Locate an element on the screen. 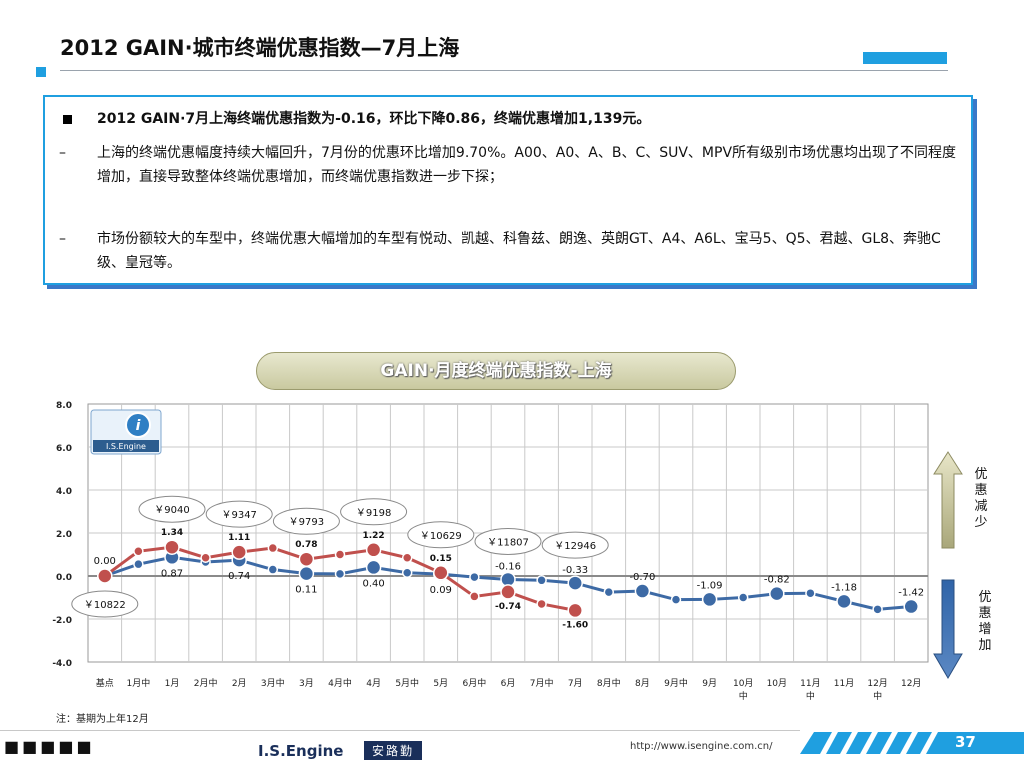 Image resolution: width=1024 pixels, height=768 pixels. data-label: -1.09 is located at coordinates (710, 585).